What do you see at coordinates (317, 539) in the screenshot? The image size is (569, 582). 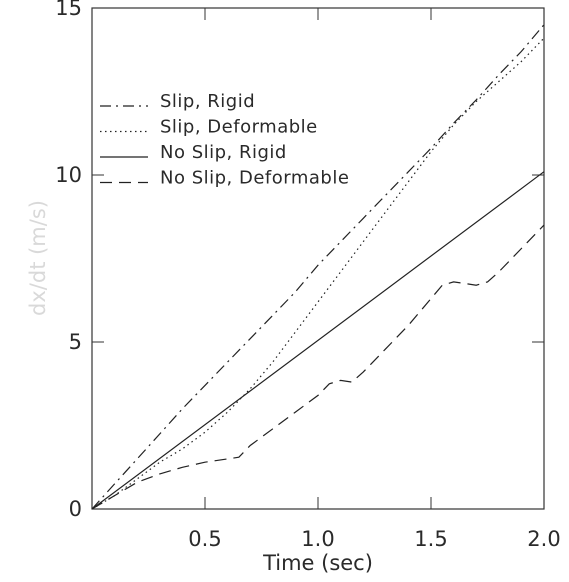 I see `x-tick-label: 1.0` at bounding box center [317, 539].